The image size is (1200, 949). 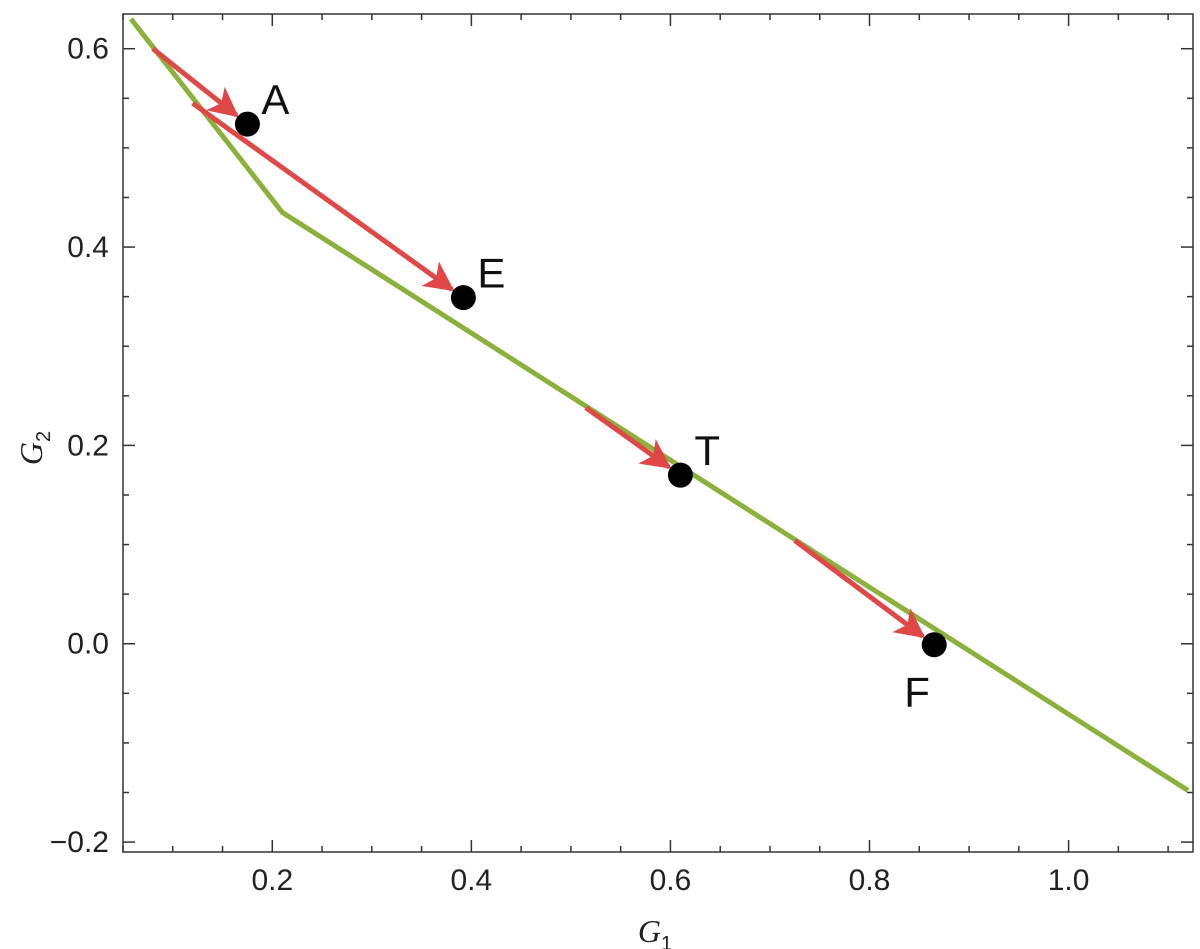 What do you see at coordinates (680, 475) in the screenshot?
I see `point-T` at bounding box center [680, 475].